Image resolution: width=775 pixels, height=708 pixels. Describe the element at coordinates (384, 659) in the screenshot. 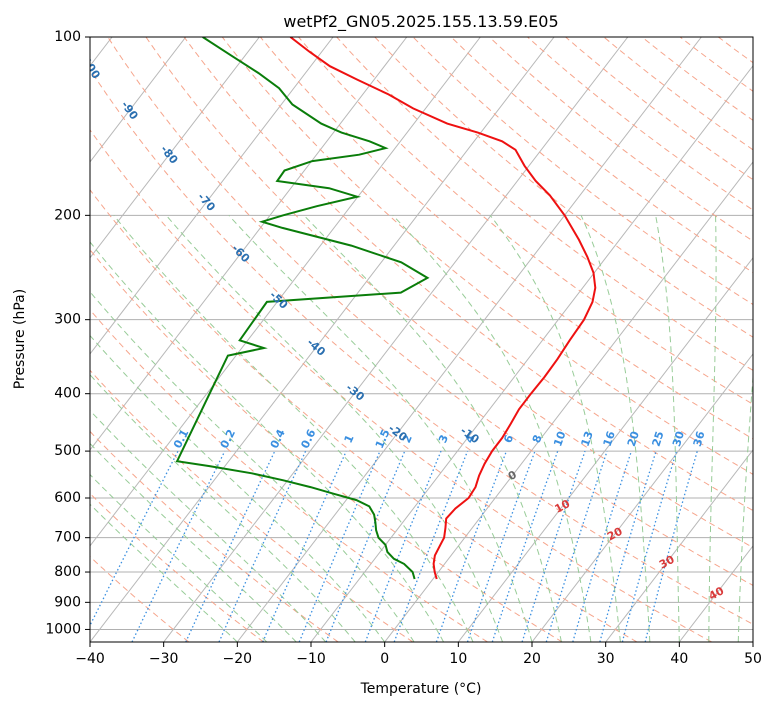

I see `x-tick-label: 0` at that location.